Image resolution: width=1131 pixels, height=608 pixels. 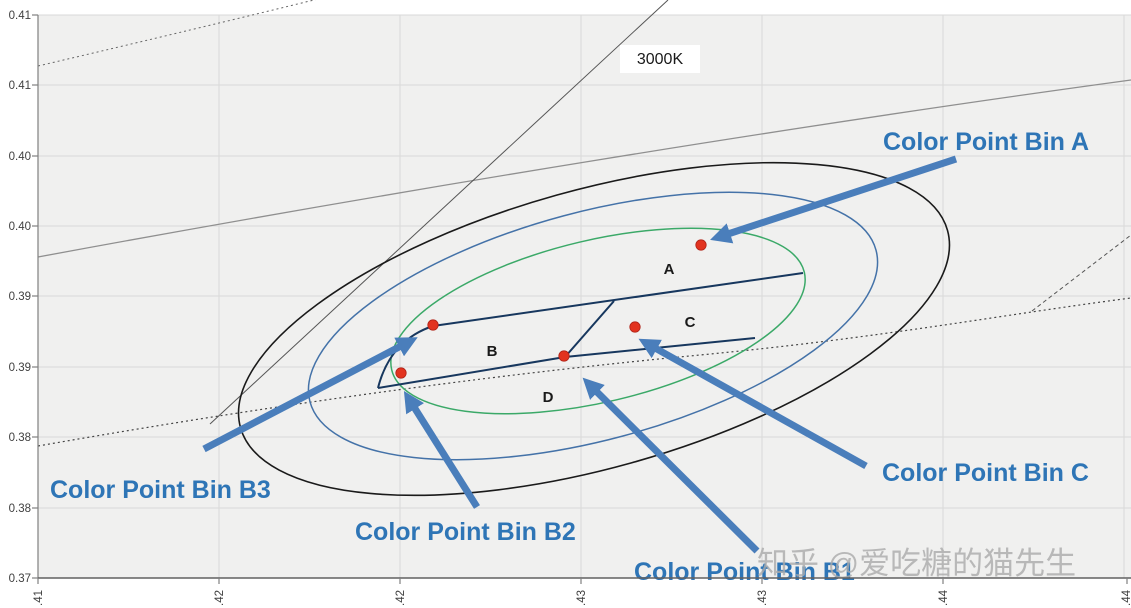 What do you see at coordinates (753, 404) in the screenshot?
I see `arrow-bin-c` at bounding box center [753, 404].